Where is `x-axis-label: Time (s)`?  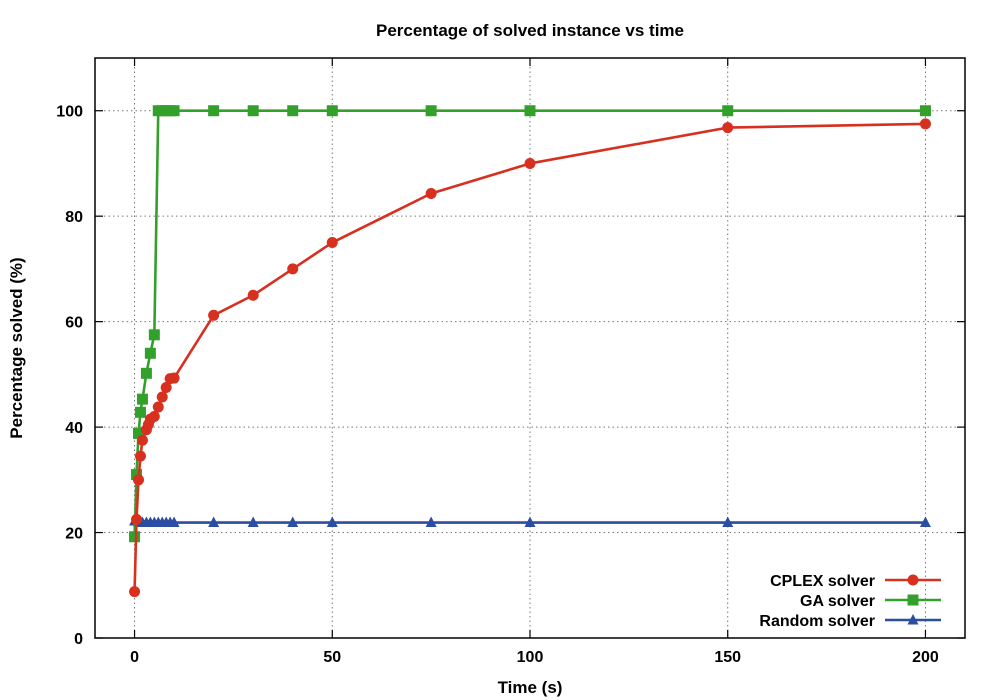 x-axis-label: Time (s) is located at coordinates (530, 687).